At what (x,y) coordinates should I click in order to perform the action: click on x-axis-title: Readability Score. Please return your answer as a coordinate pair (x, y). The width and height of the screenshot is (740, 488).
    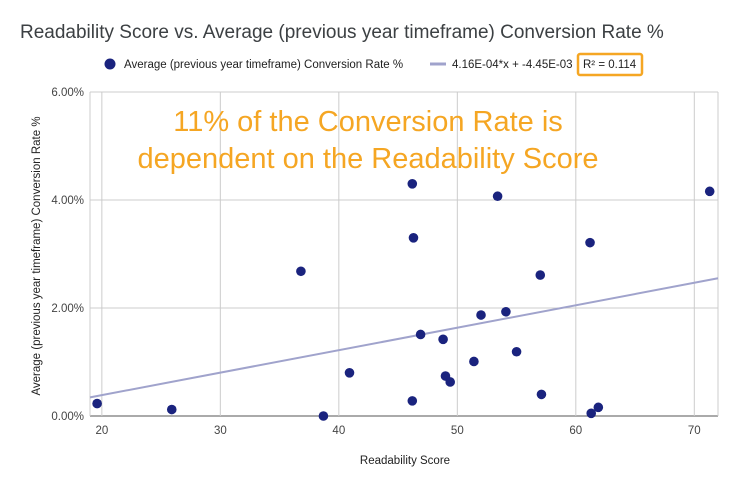
    Looking at the image, I should click on (405, 461).